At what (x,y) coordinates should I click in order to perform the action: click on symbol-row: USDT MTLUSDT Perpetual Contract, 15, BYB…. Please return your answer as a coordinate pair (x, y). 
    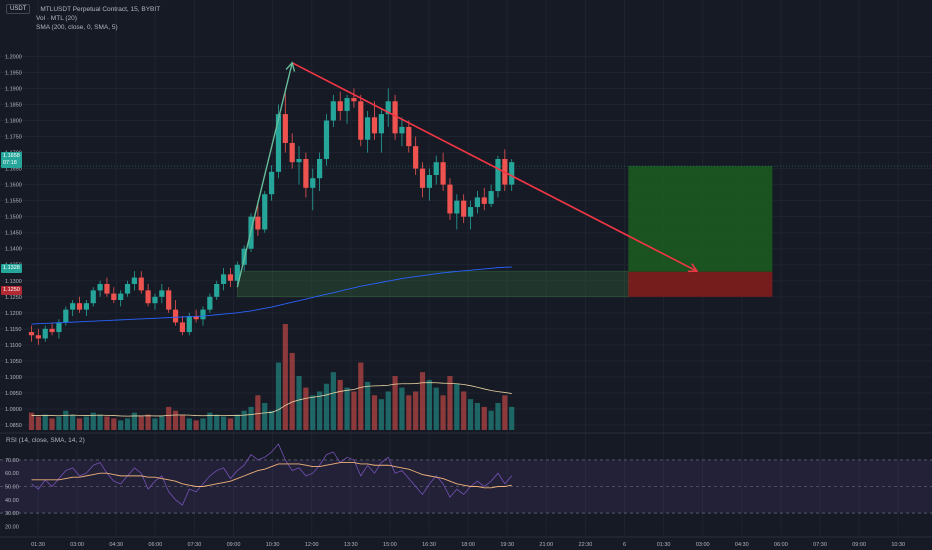
    Looking at the image, I should click on (83, 9).